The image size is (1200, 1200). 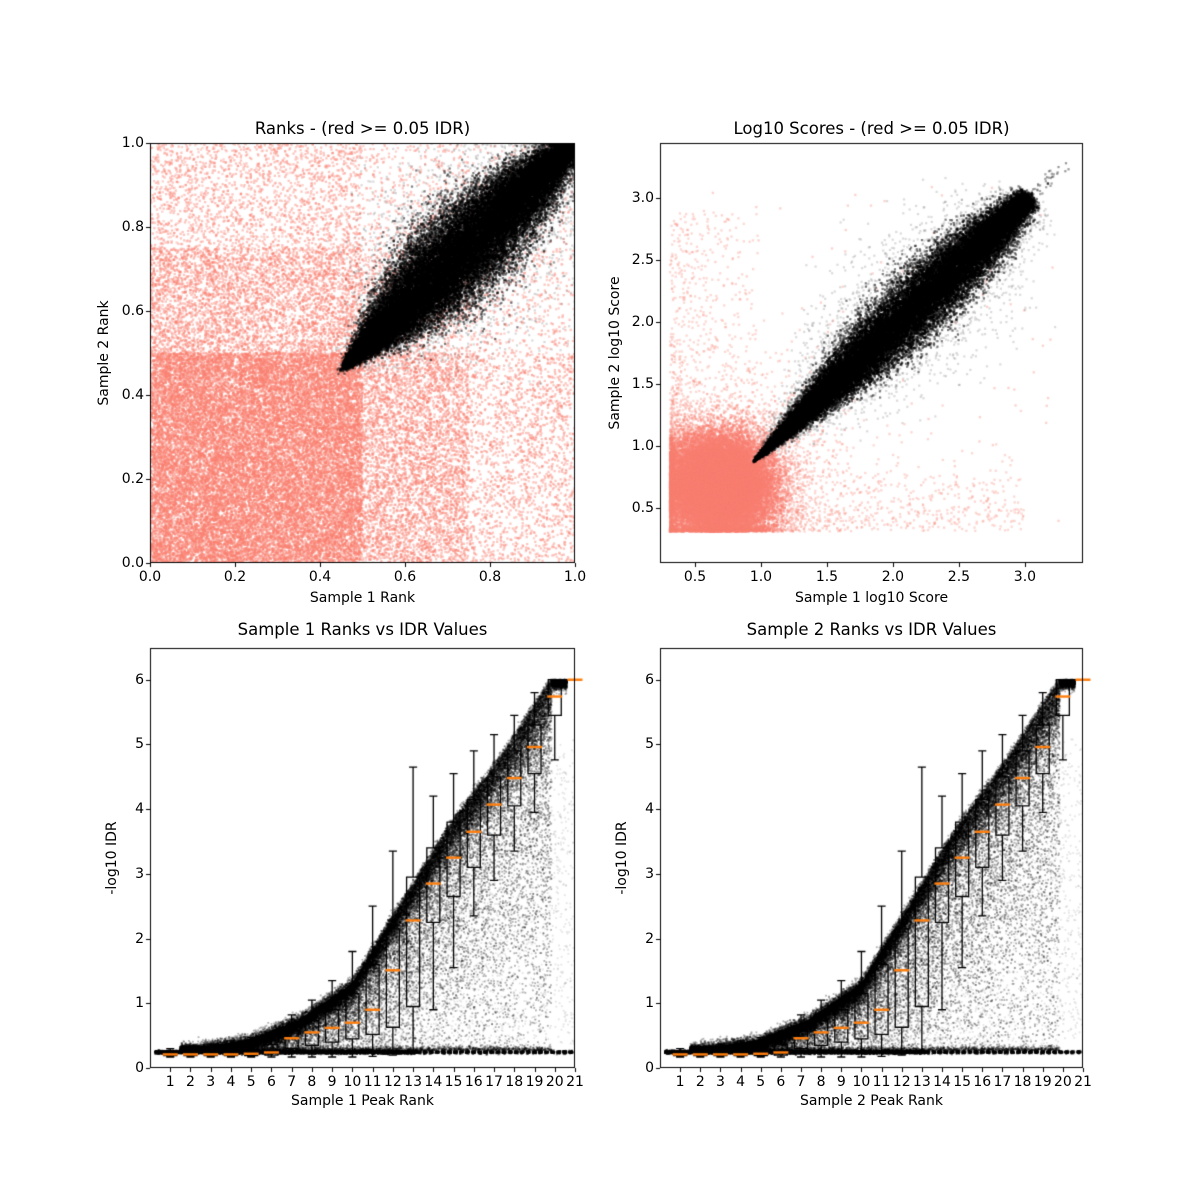 What do you see at coordinates (642, 508) in the screenshot?
I see `y-tick-label: 0.5` at bounding box center [642, 508].